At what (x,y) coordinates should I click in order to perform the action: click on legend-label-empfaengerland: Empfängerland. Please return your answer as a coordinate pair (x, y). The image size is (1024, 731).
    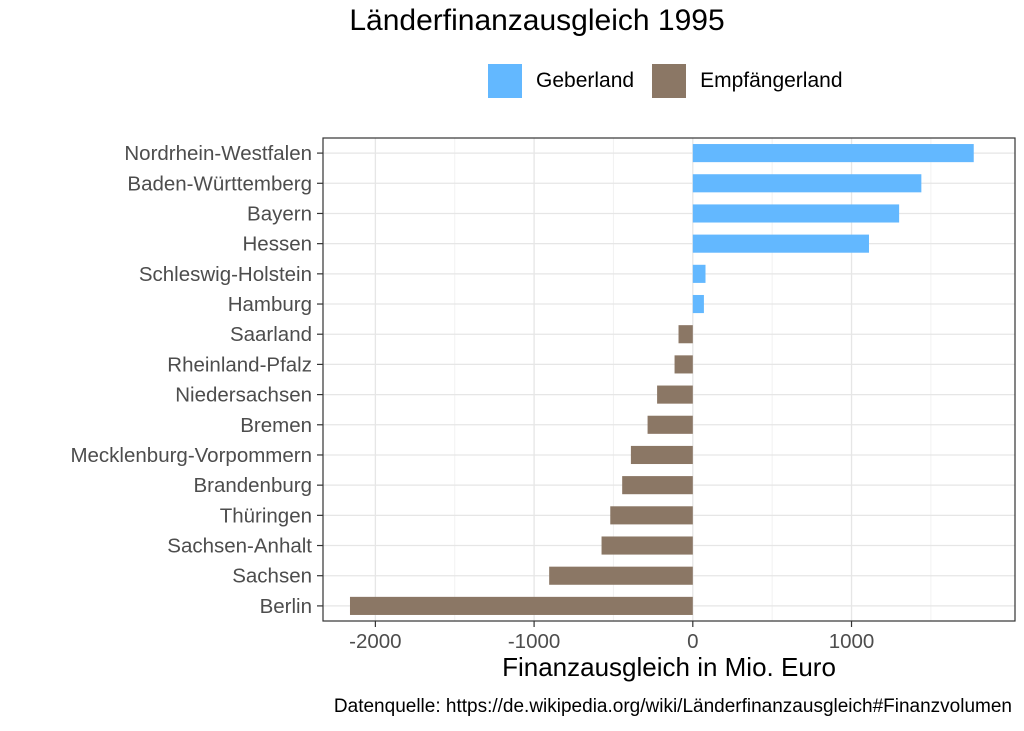
    Looking at the image, I should click on (771, 80).